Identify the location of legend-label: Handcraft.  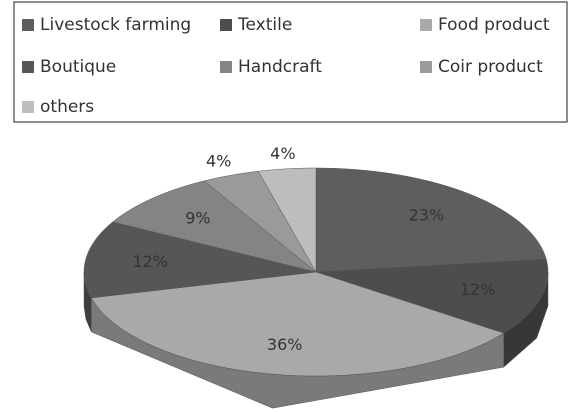
(280, 67).